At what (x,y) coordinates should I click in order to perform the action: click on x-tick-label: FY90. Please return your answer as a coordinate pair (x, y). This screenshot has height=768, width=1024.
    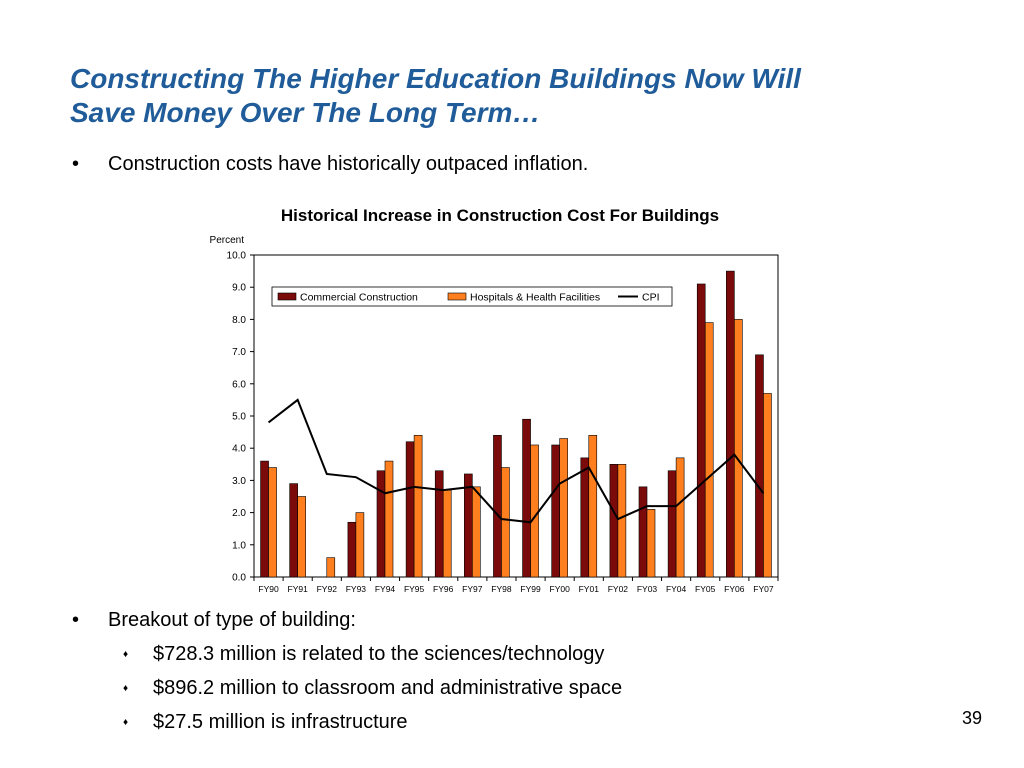
    Looking at the image, I should click on (268, 589).